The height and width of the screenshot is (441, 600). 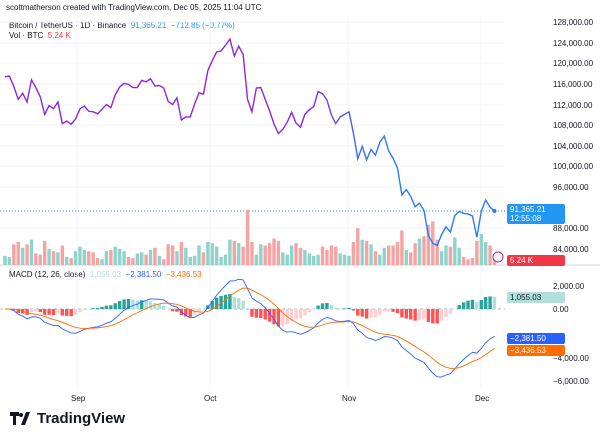 What do you see at coordinates (67, 418) in the screenshot?
I see `tradingview-logo: TradingView` at bounding box center [67, 418].